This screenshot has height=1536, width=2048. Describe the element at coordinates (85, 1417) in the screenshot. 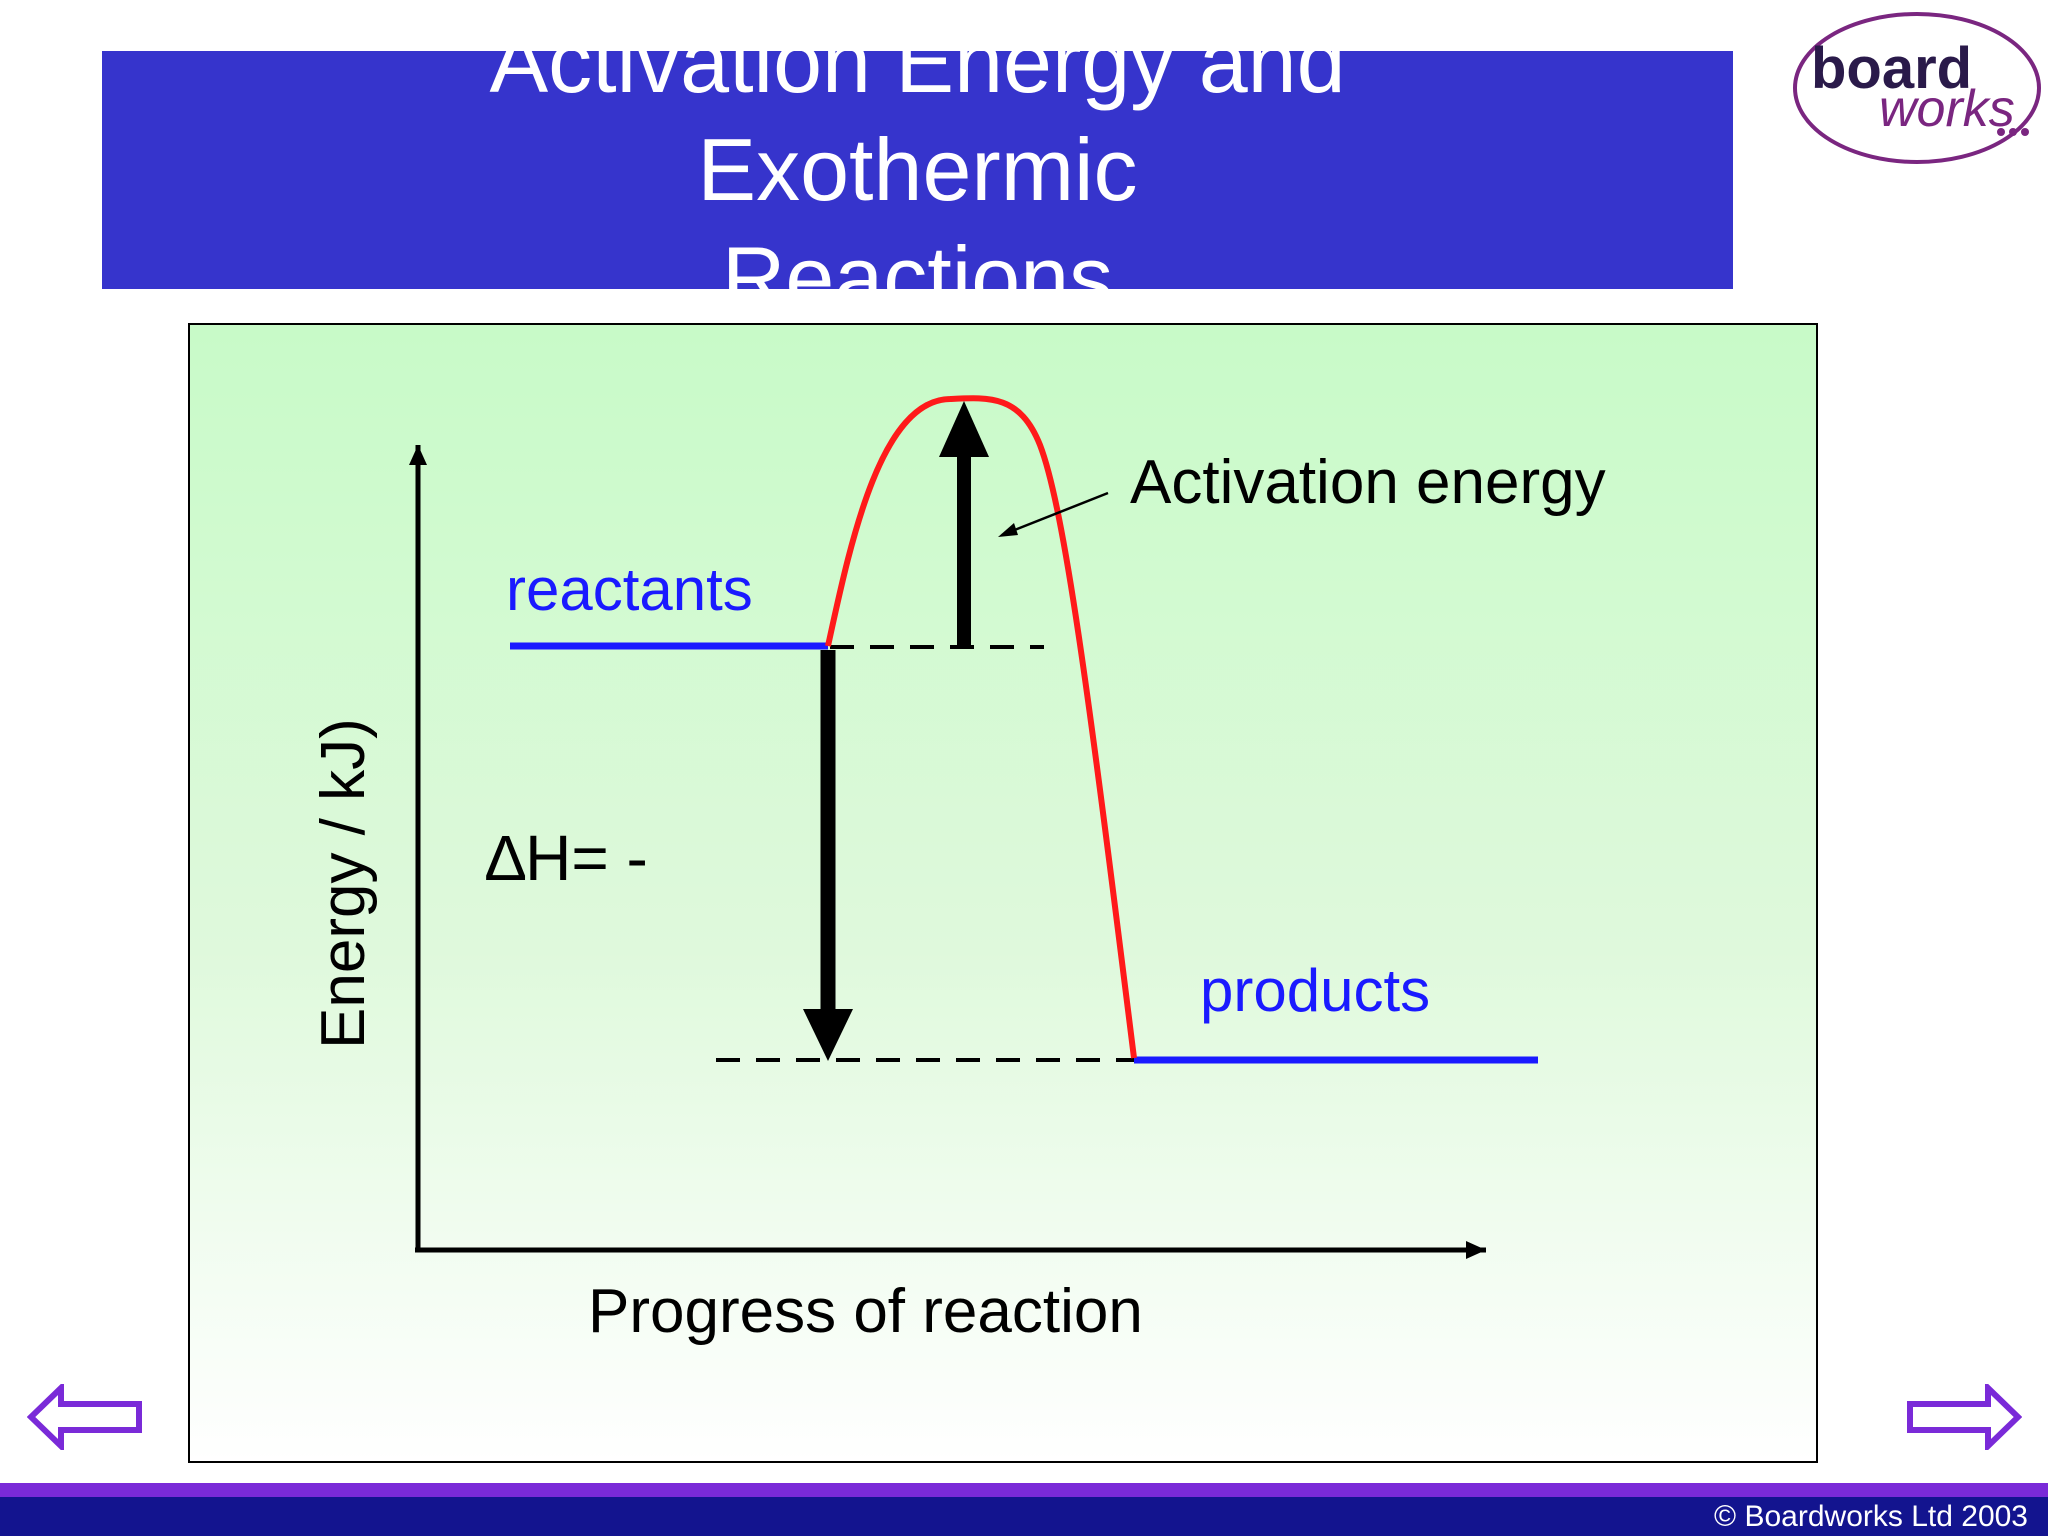

I see `left-arrow-icon` at that location.